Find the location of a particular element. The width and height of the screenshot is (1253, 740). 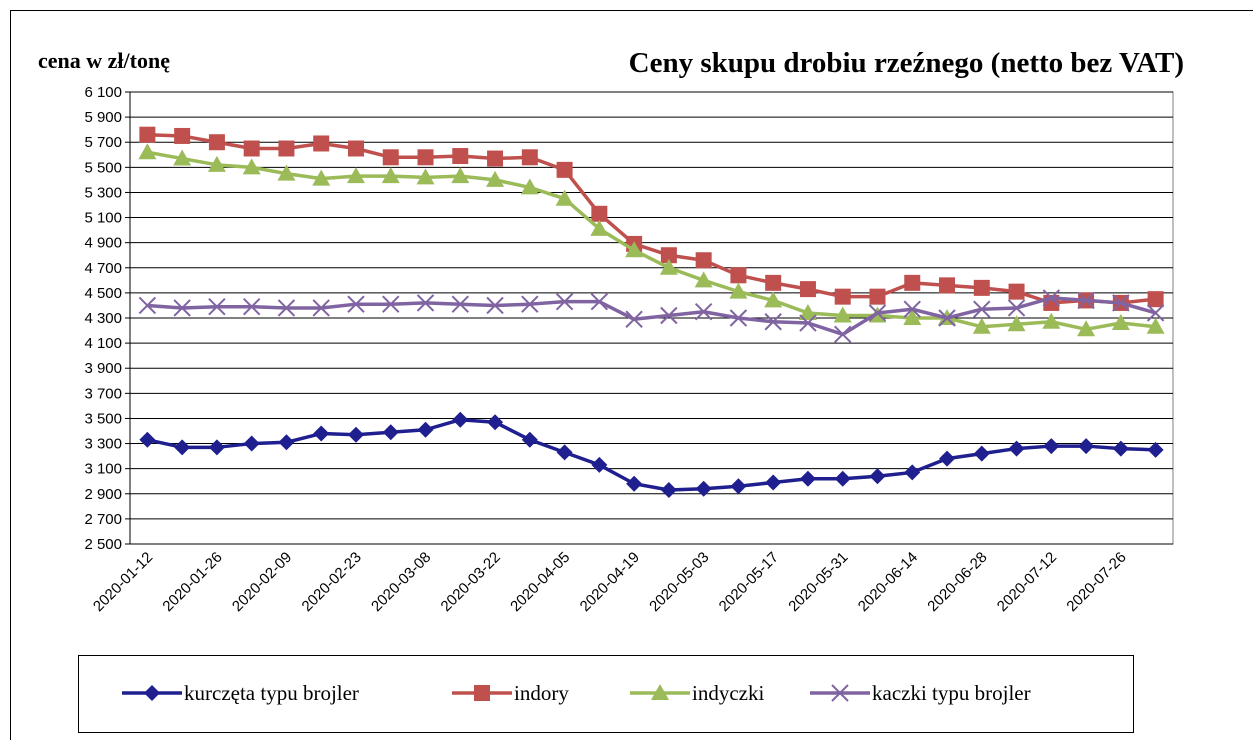

x-tick-label: 2020-03-08 is located at coordinates (401, 582).